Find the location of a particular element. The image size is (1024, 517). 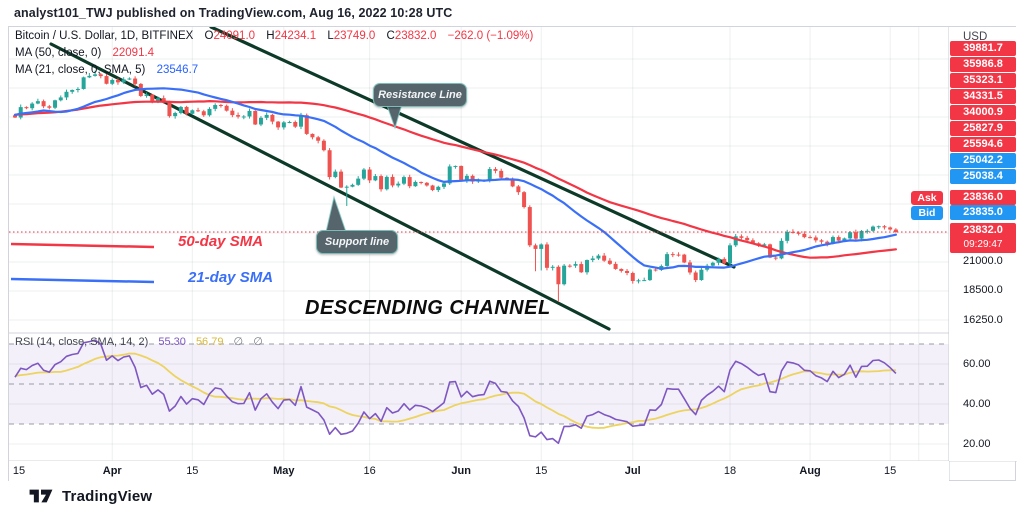

tradingview-logo-icon is located at coordinates (41, 496).